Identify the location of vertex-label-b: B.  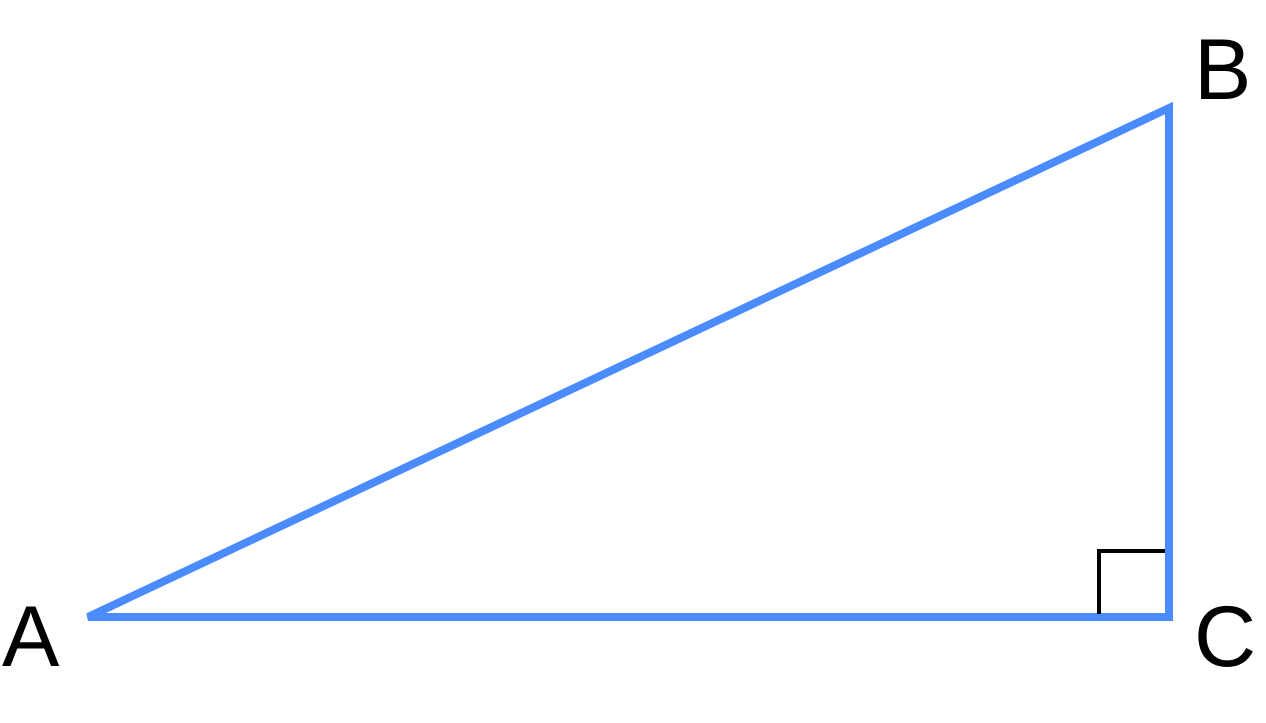
(1222, 70).